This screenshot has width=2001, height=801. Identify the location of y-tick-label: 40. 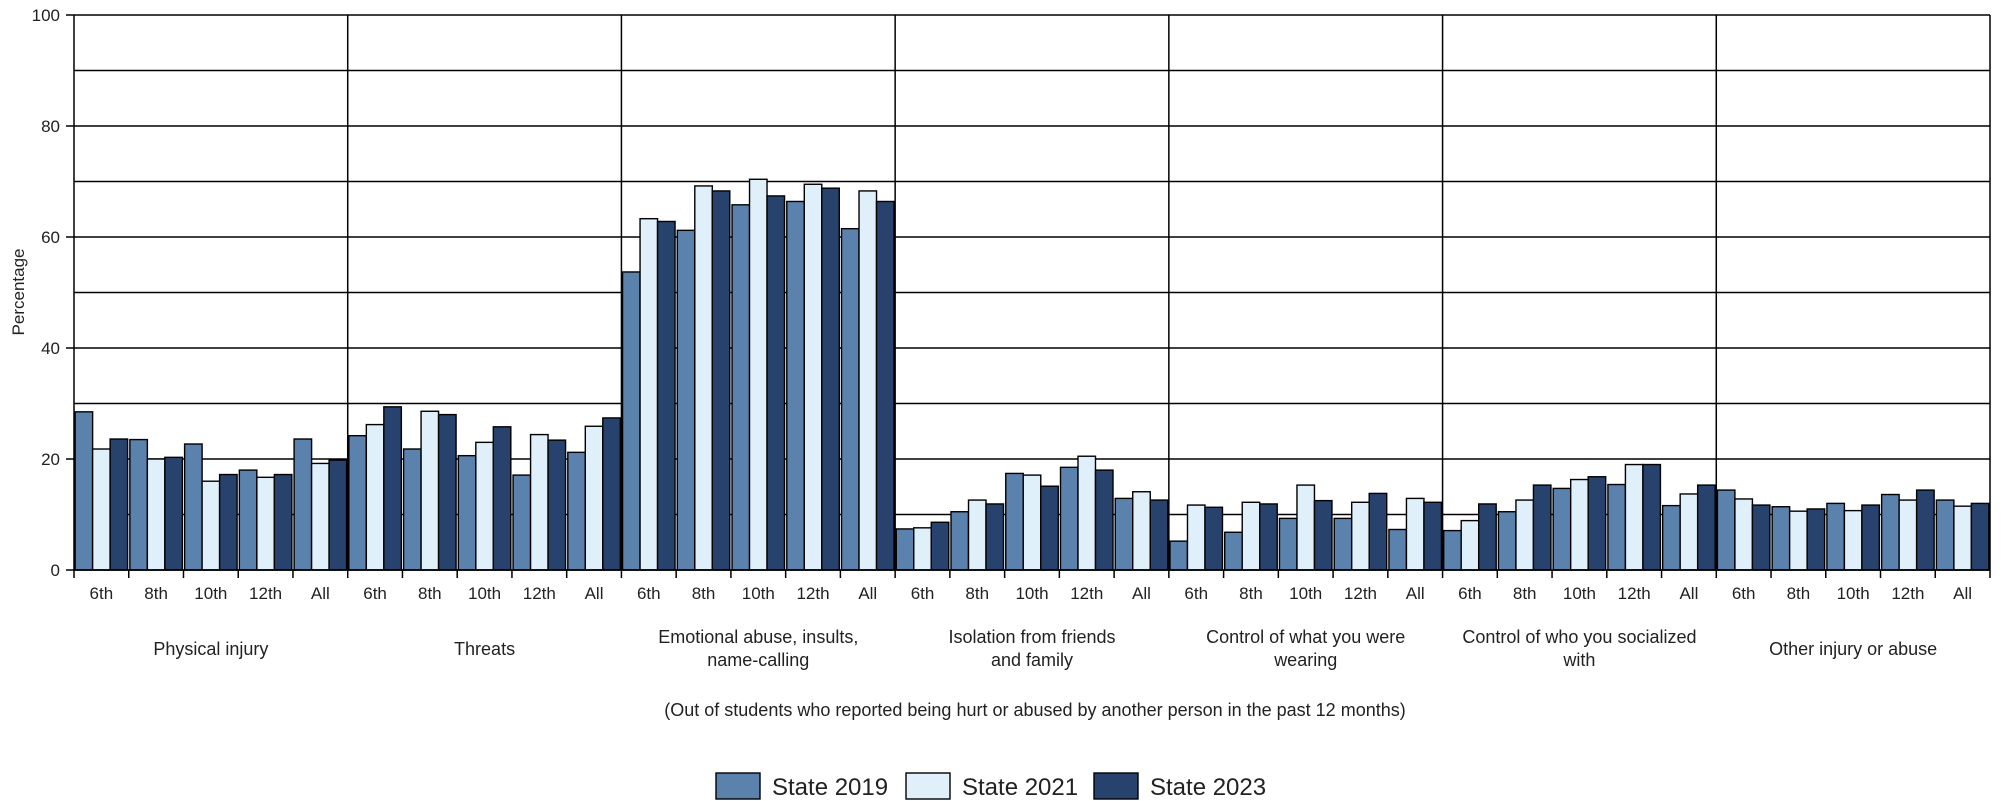
(50, 348).